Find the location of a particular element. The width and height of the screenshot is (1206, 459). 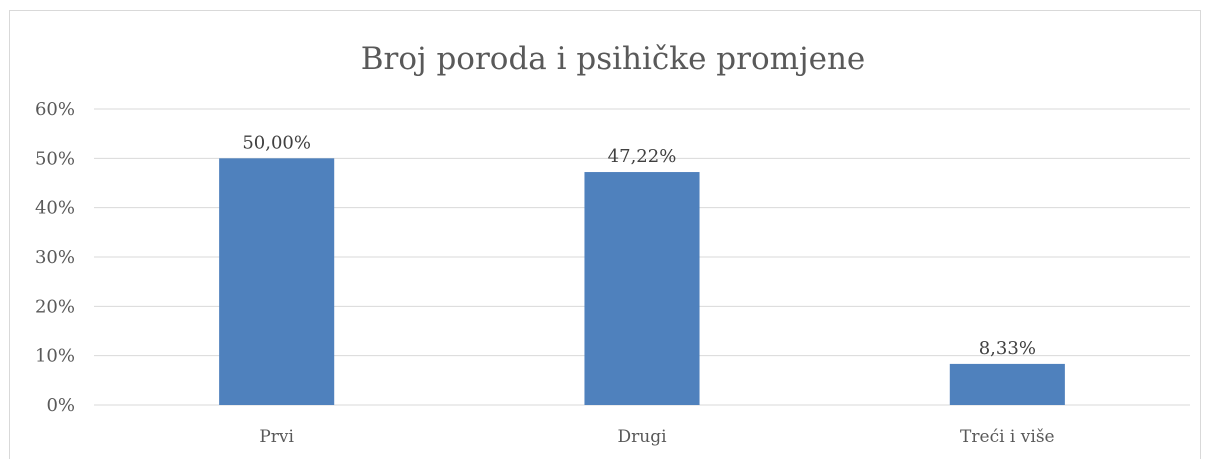

category-labels: Prvi Drugi Treći i više is located at coordinates (656, 437).